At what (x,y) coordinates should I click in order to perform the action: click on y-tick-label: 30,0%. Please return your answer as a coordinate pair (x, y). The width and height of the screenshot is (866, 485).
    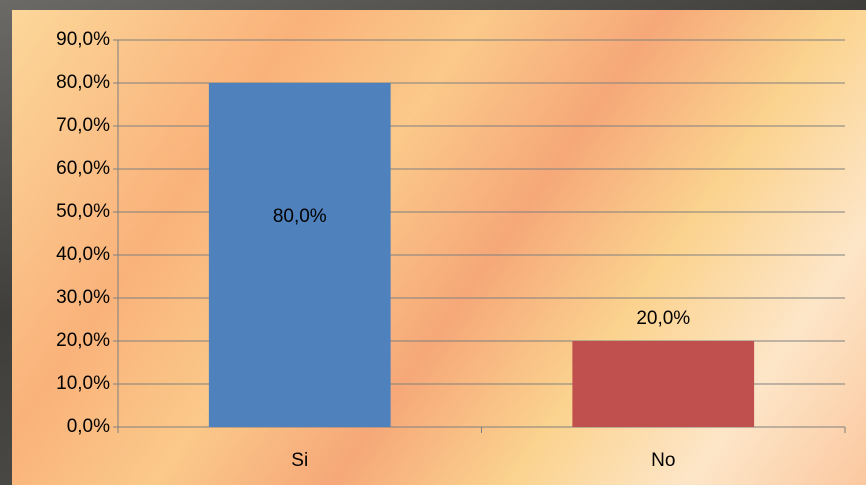
    Looking at the image, I should click on (83, 297).